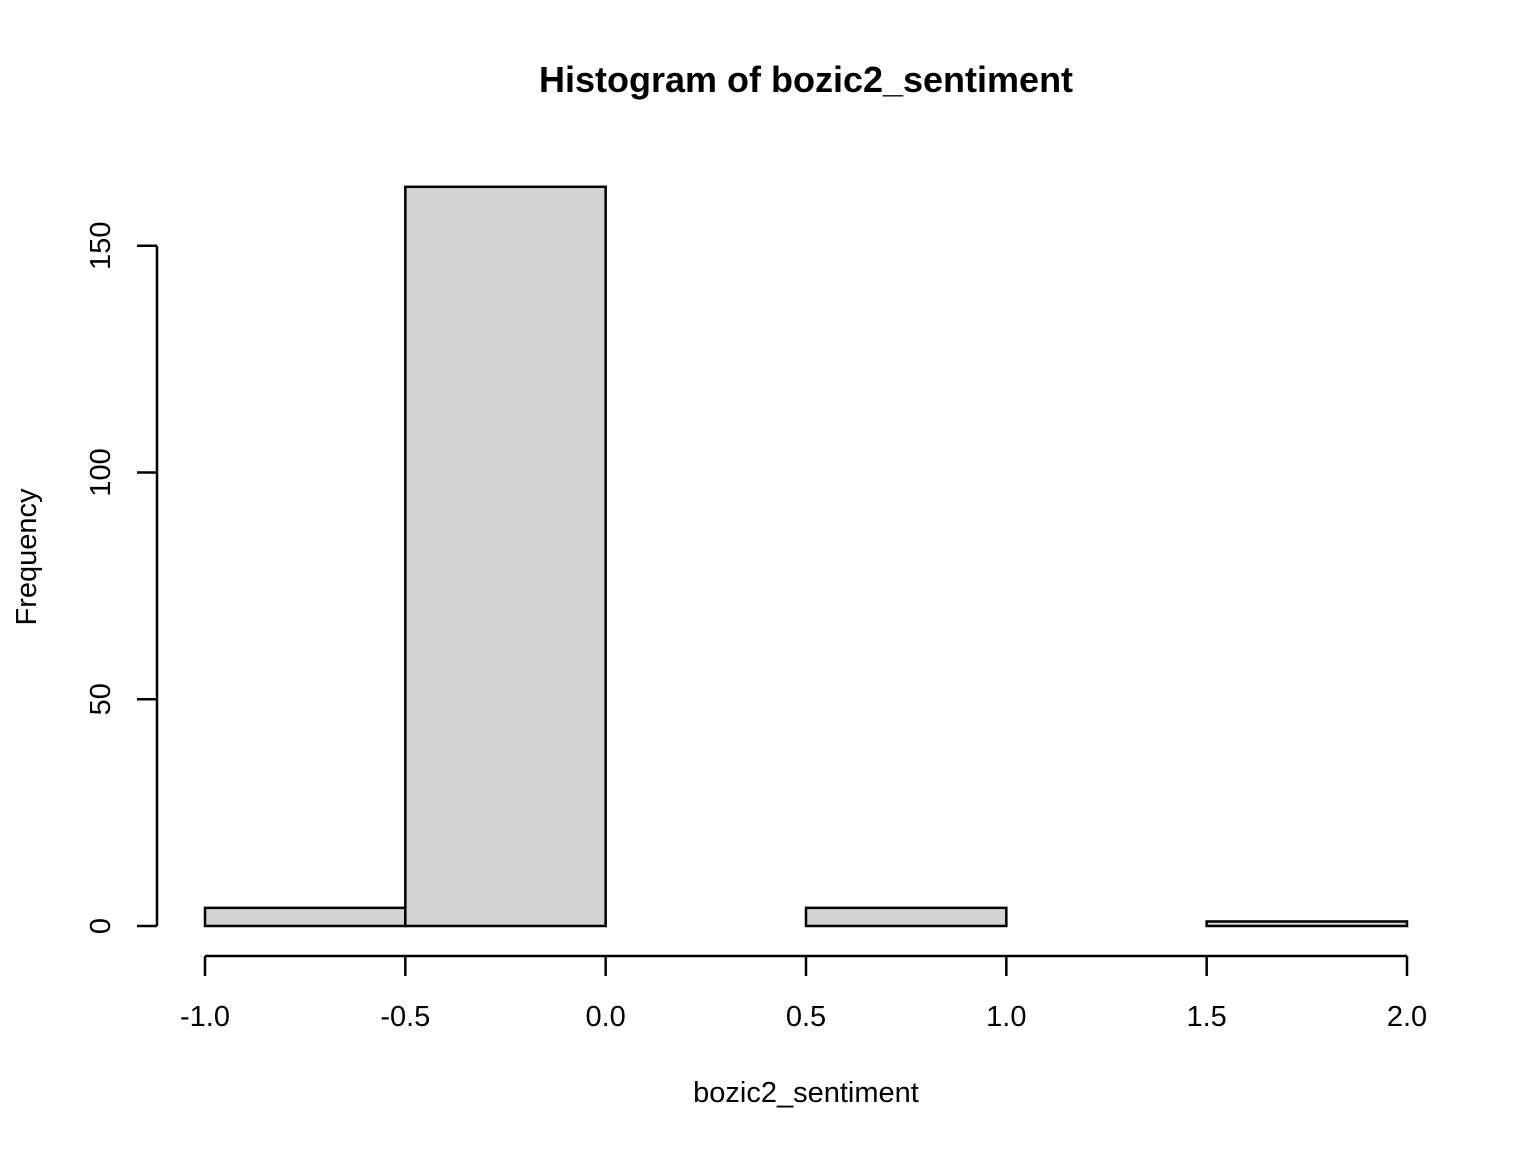 This screenshot has width=1536, height=1152. I want to click on x-tick-label: 0.0, so click(606, 1017).